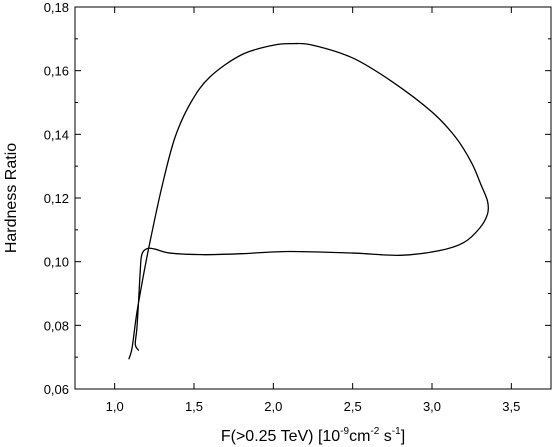  What do you see at coordinates (511, 406) in the screenshot?
I see `x-tick-label: 3,5` at bounding box center [511, 406].